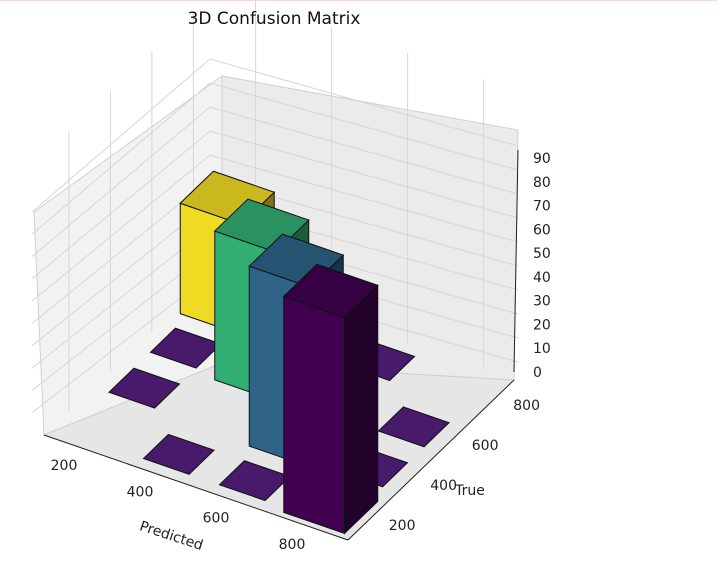 The height and width of the screenshot is (581, 717). Describe the element at coordinates (140, 492) in the screenshot. I see `x-tick-label: 400` at that location.